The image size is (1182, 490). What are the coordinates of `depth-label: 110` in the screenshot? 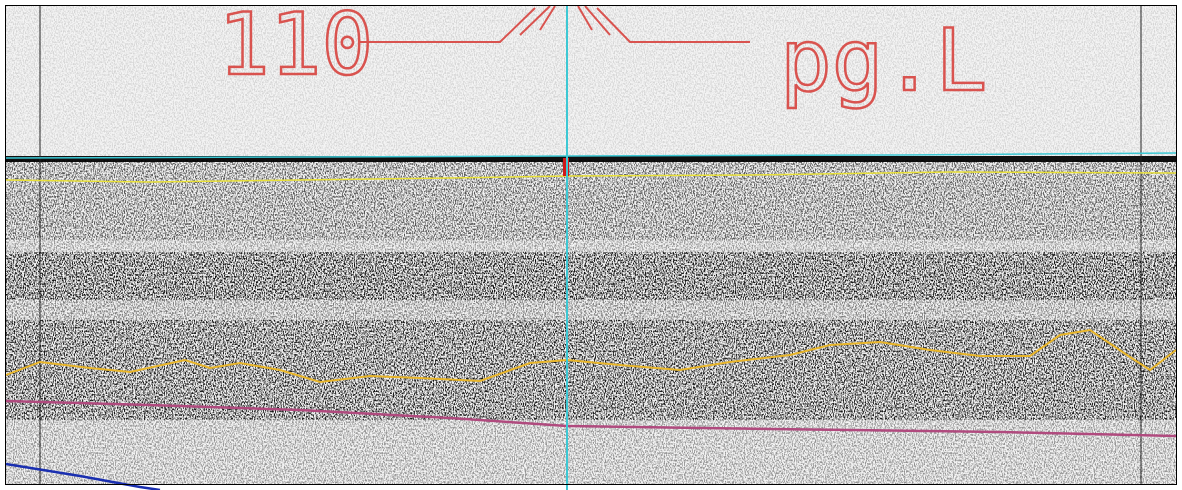 It's located at (295, 47).